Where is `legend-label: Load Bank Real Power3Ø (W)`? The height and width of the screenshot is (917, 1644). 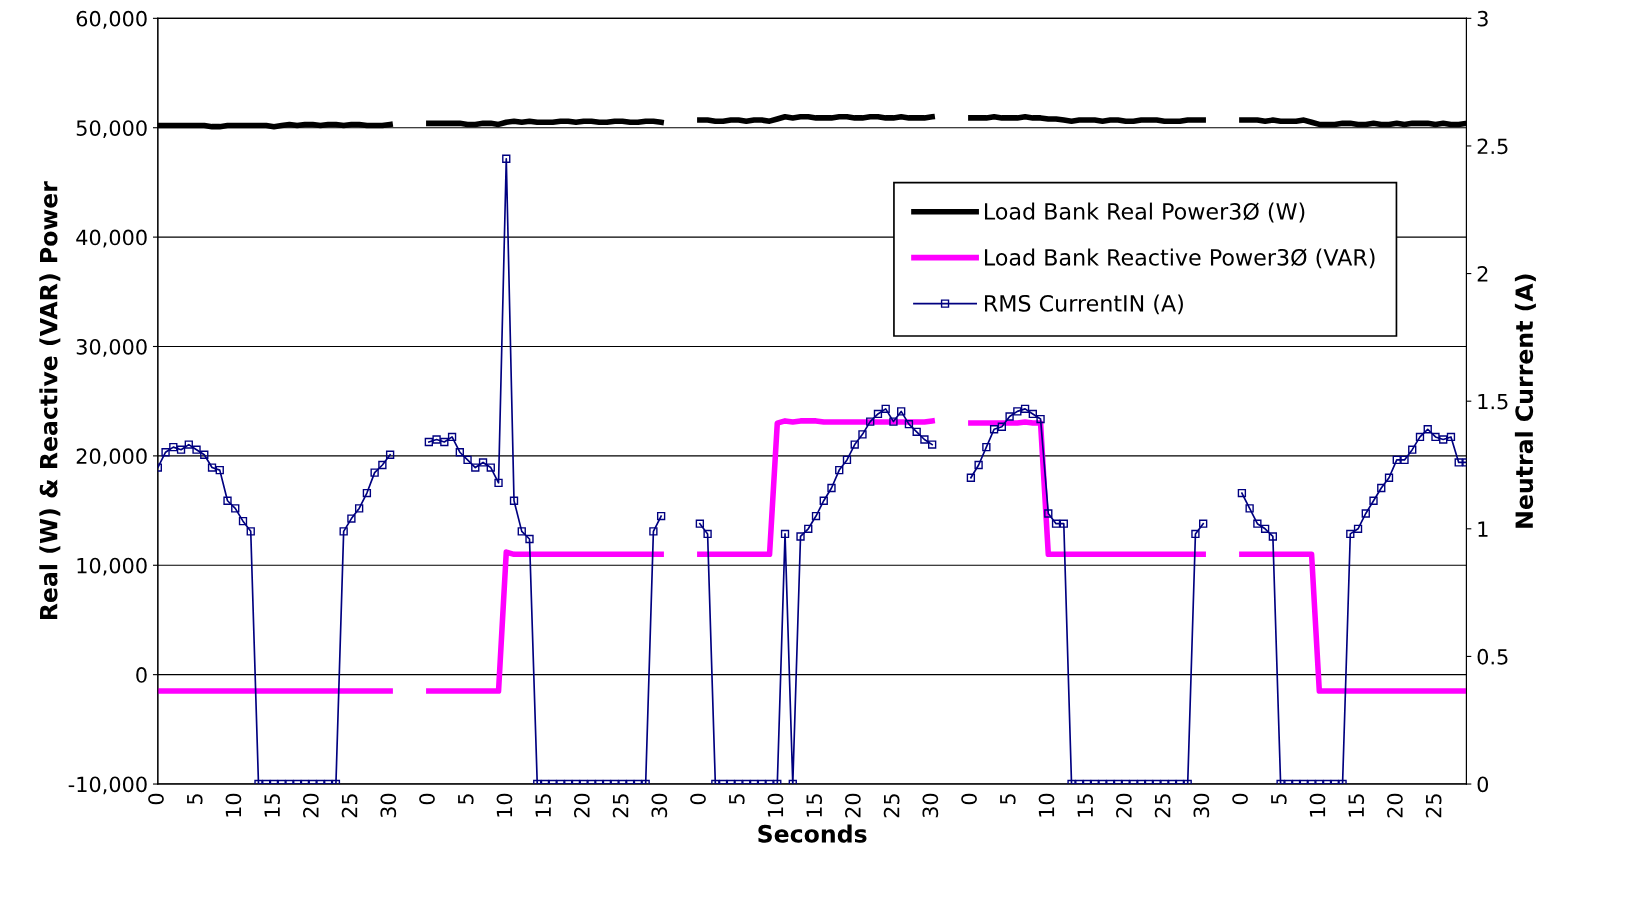
legend-label: Load Bank Real Power3Ø (W) is located at coordinates (1145, 212).